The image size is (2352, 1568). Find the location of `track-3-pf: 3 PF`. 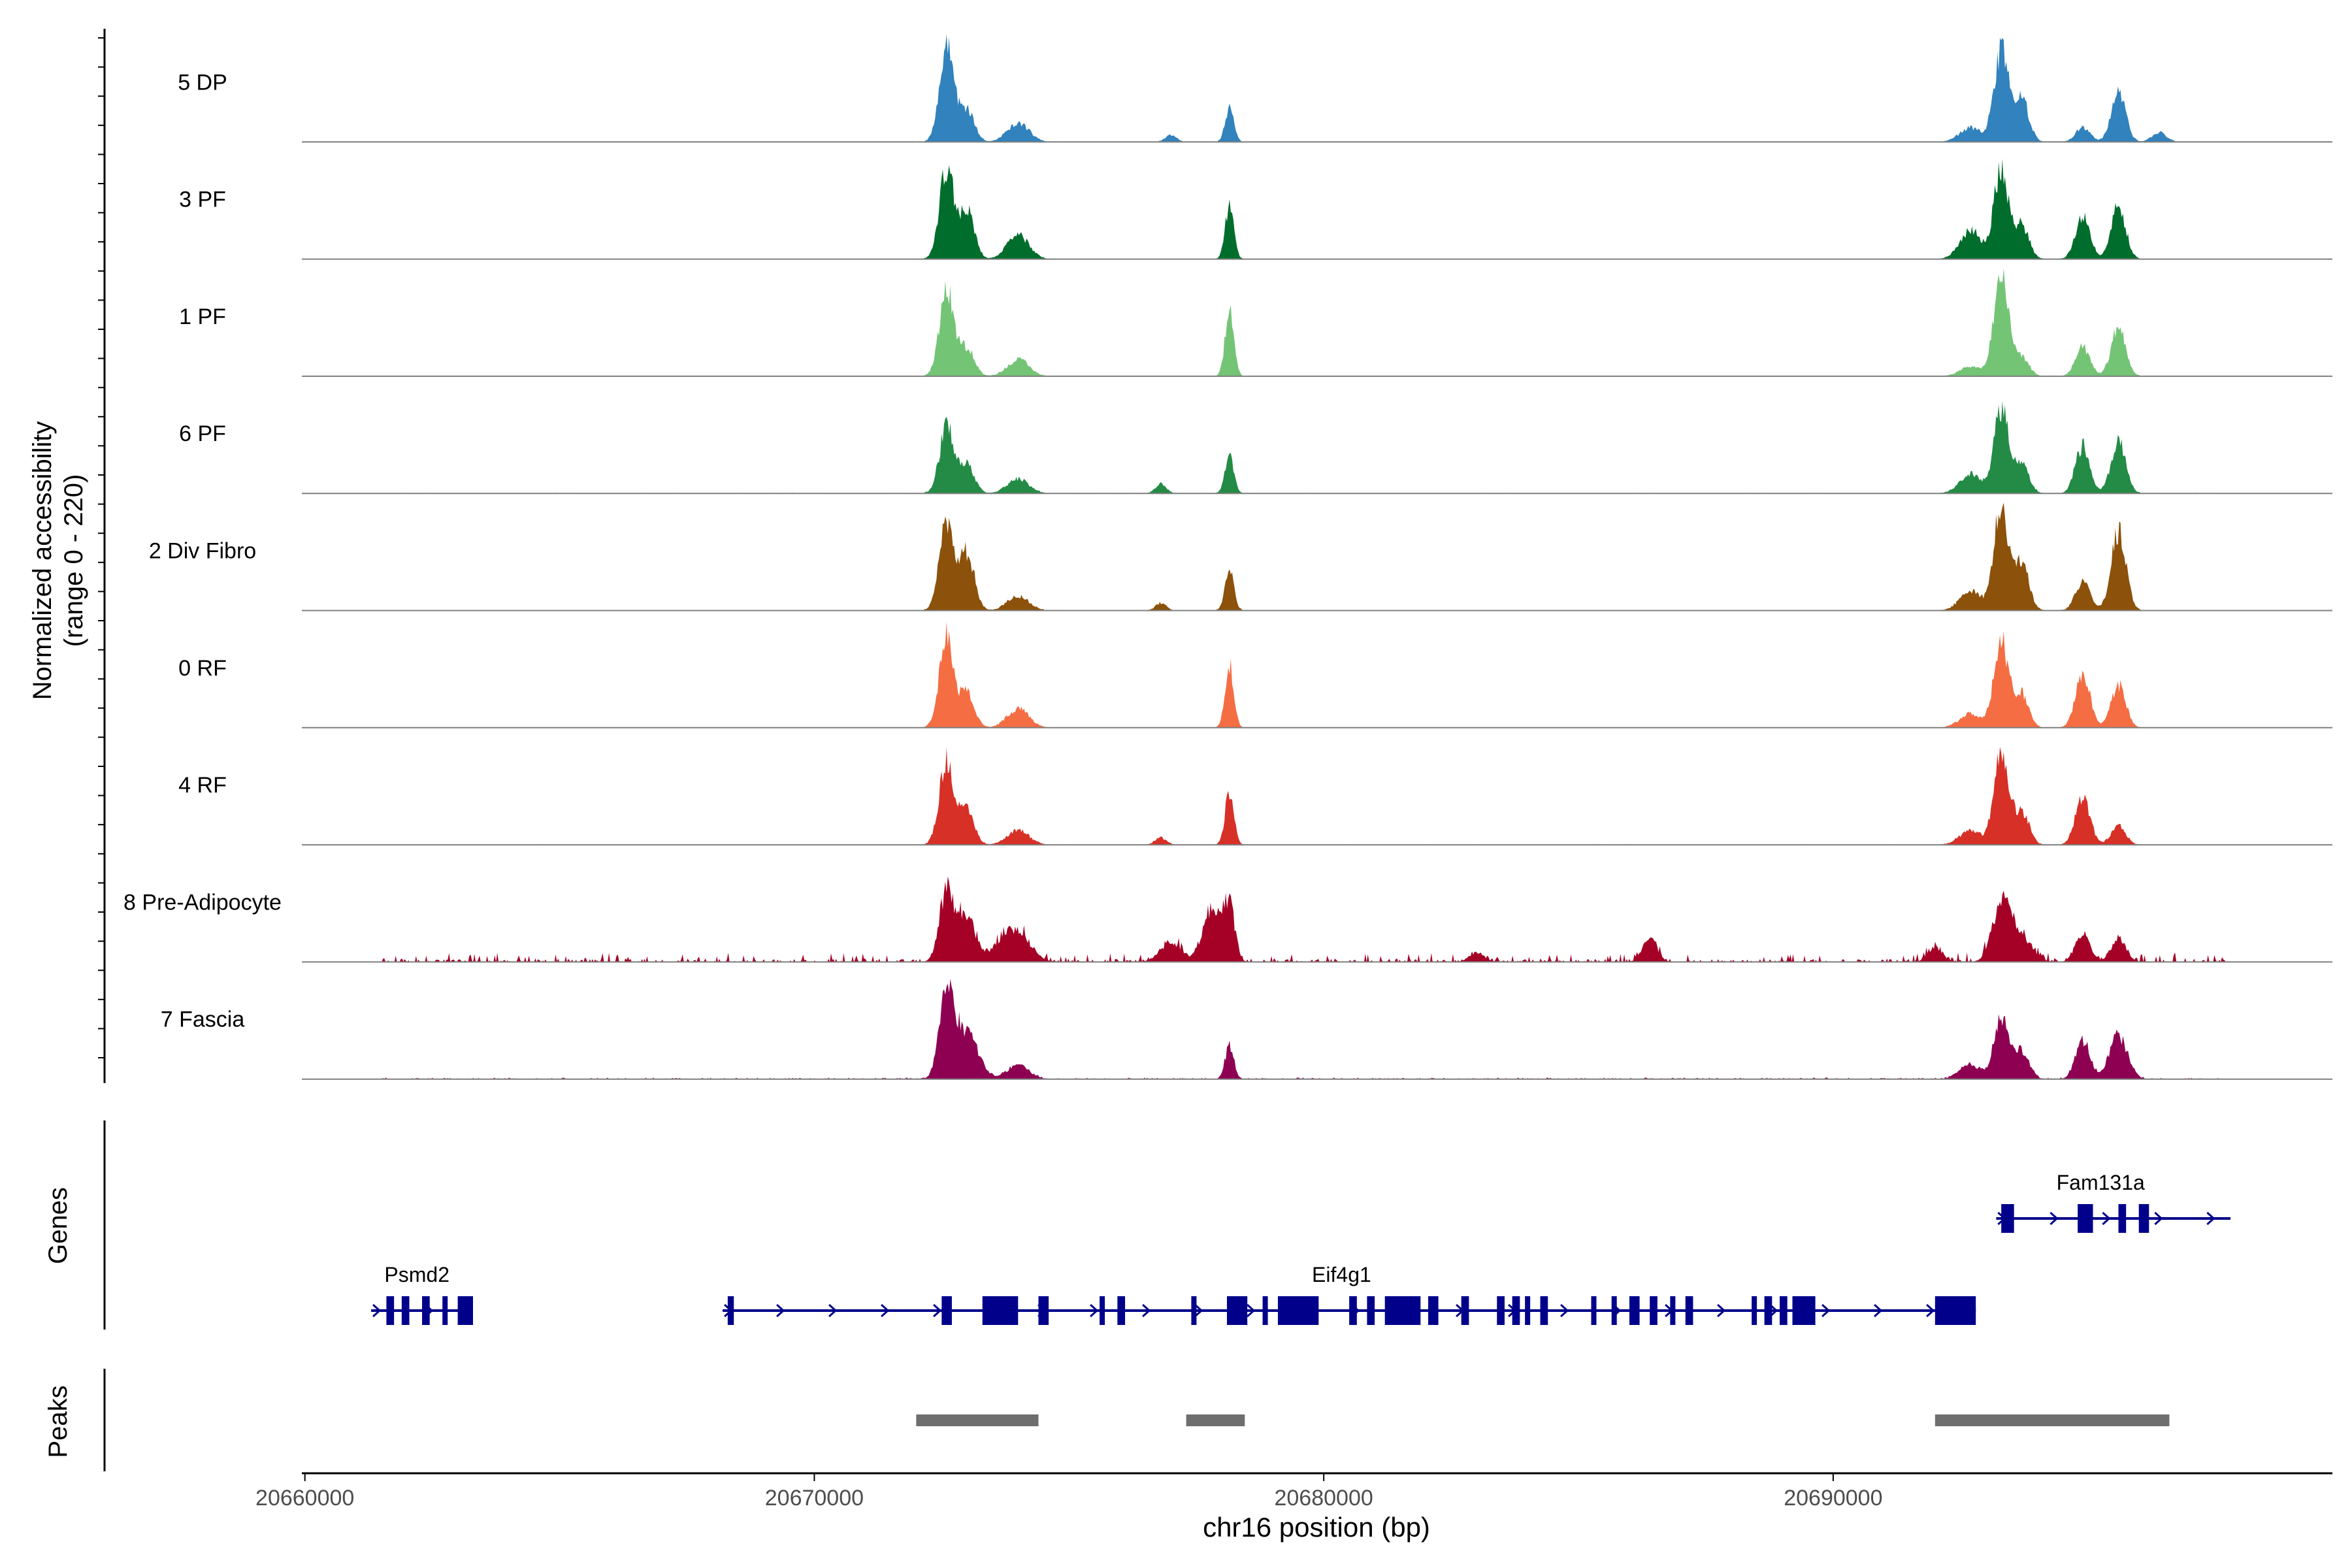

track-3-pf: 3 PF is located at coordinates (1255, 209).